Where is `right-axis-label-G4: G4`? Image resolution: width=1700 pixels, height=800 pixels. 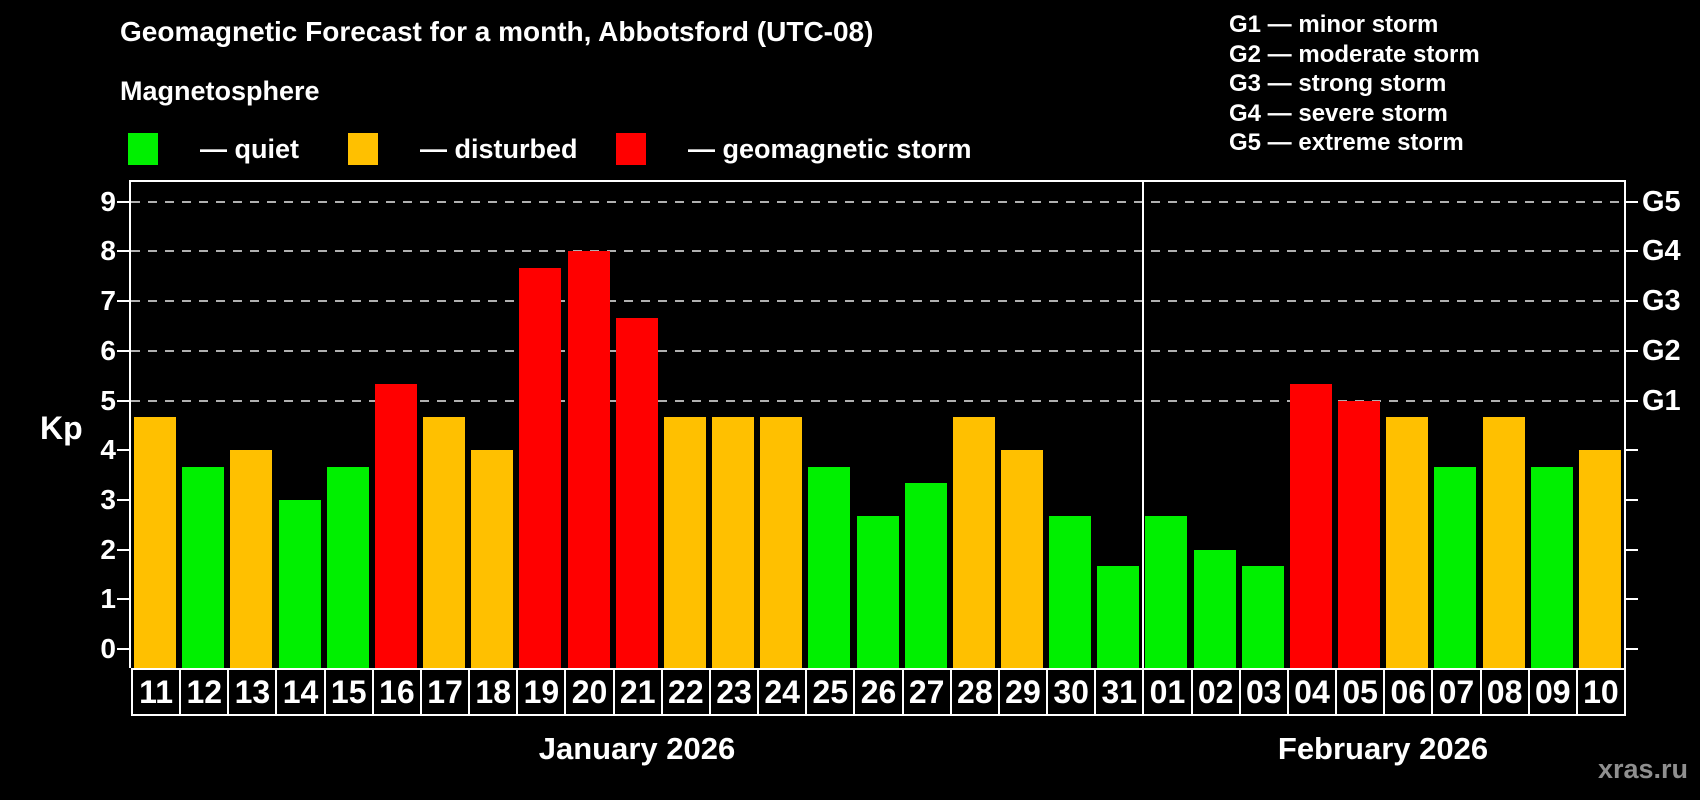
right-axis-label-G4: G4 is located at coordinates (1661, 251).